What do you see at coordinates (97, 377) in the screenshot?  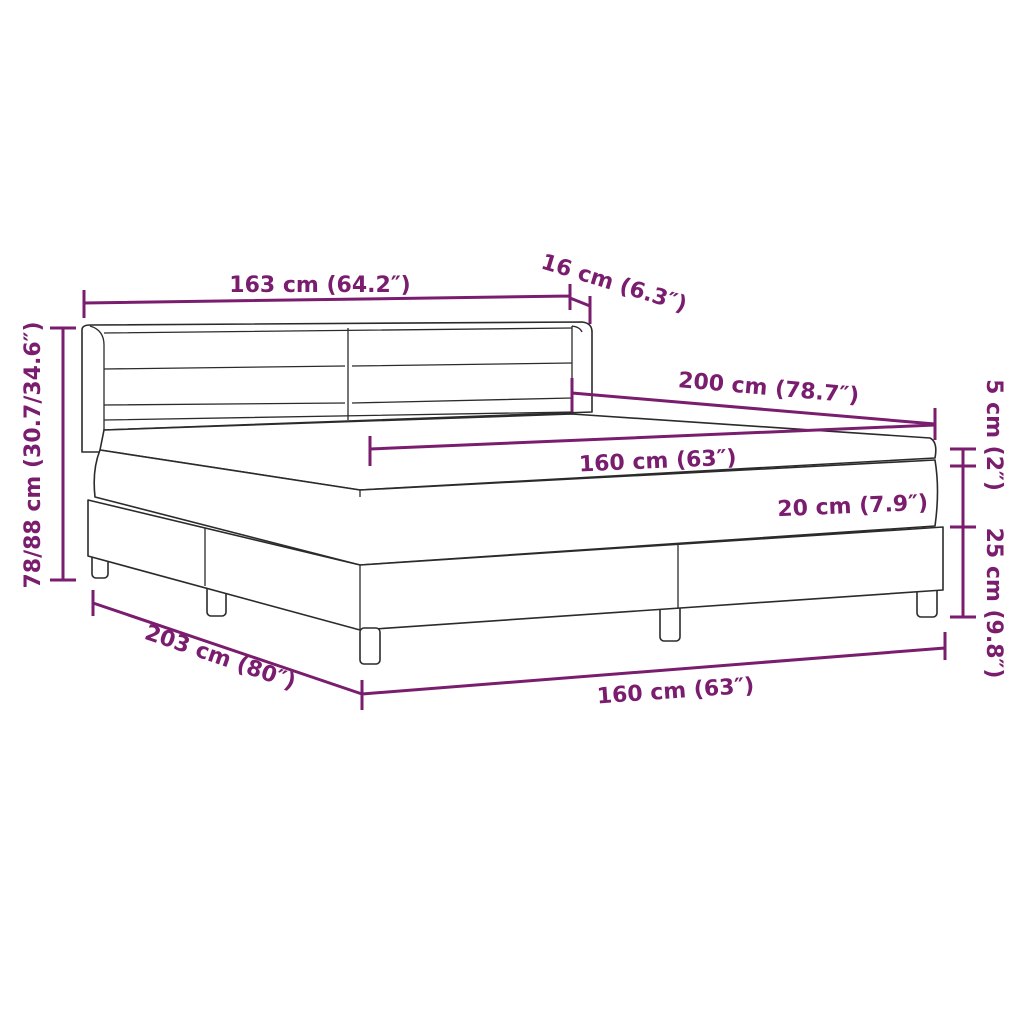 I see `headboard-left-wing` at bounding box center [97, 377].